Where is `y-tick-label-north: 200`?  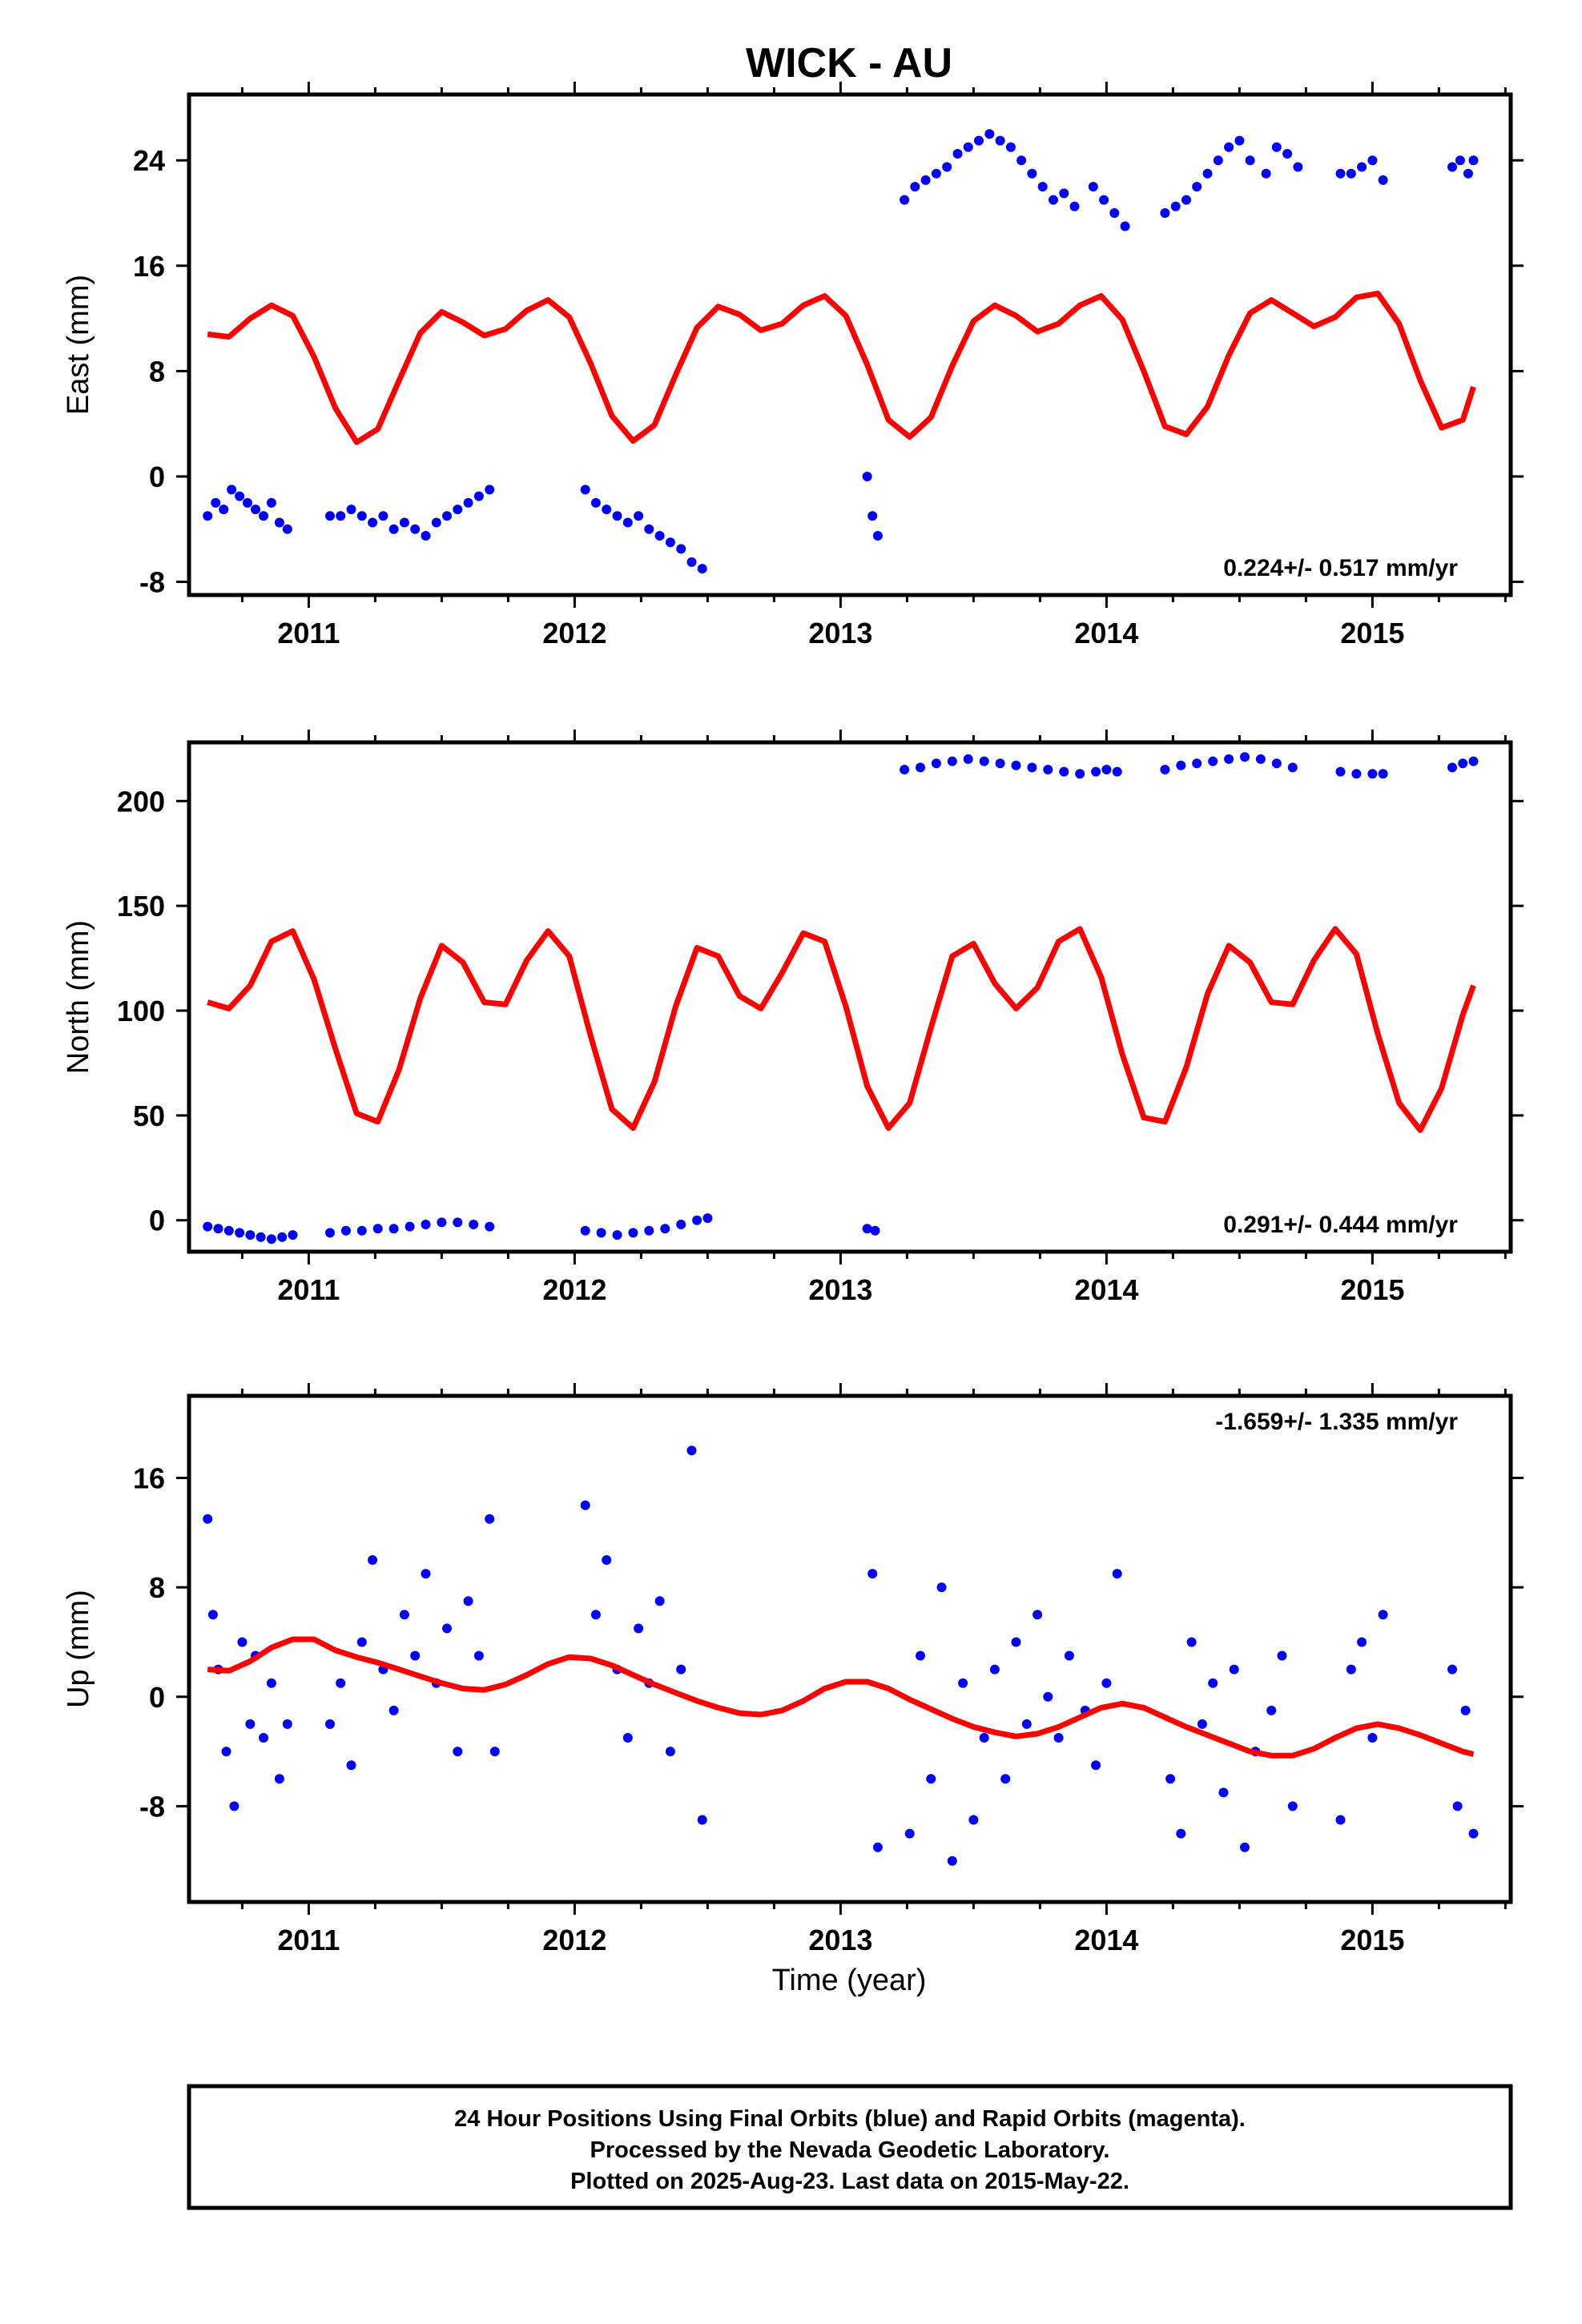 y-tick-label-north: 200 is located at coordinates (141, 801).